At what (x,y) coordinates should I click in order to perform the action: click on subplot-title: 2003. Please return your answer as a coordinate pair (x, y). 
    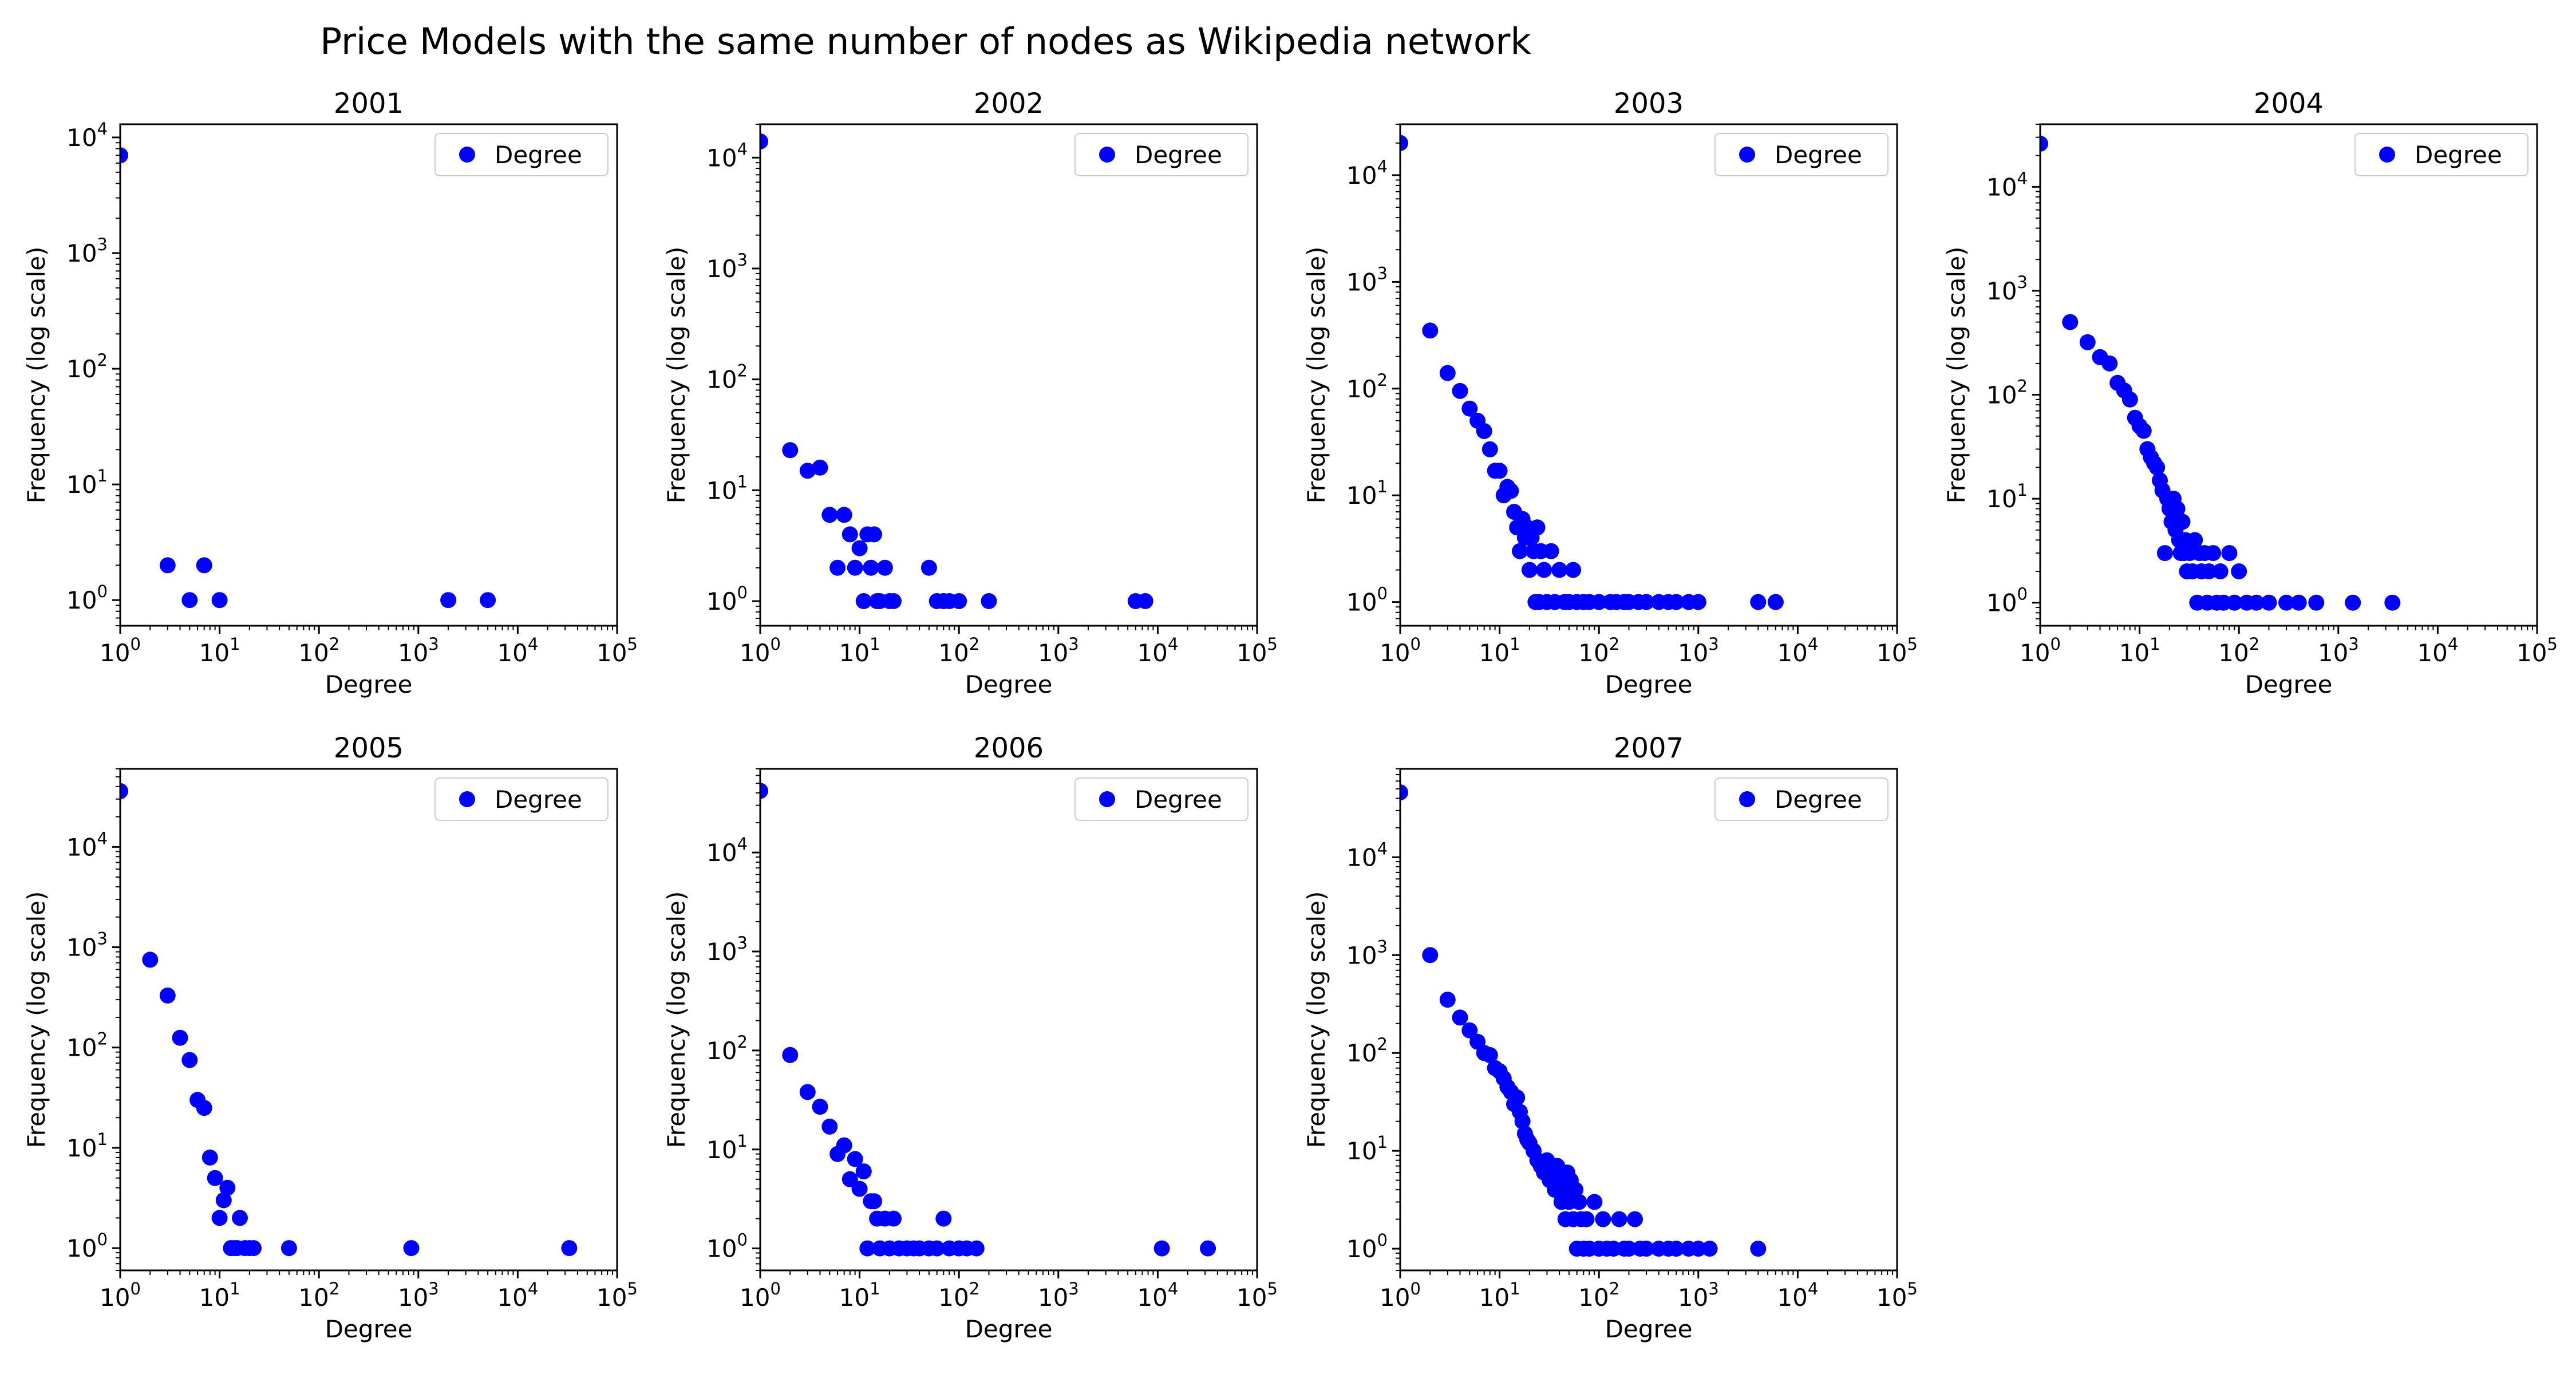
    Looking at the image, I should click on (1649, 104).